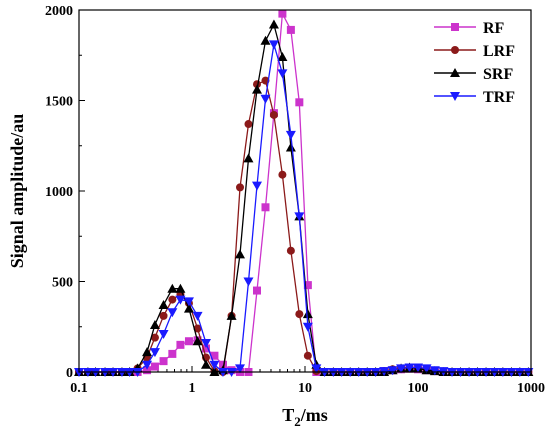  Describe the element at coordinates (473, 74) in the screenshot. I see `legend-item-srf: SRF` at that location.